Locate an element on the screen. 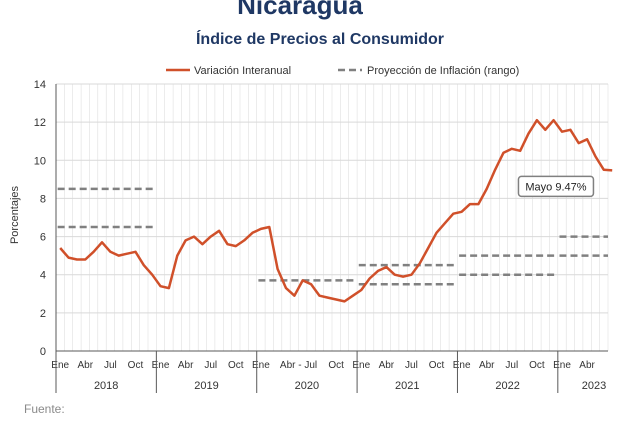 This screenshot has width=640, height=429. year-label: 2020 is located at coordinates (307, 386).